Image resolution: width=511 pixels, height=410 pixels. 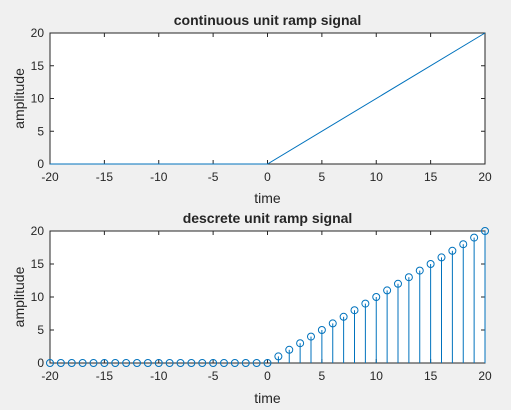 I want to click on plot-title: continuous unit ramp signal, so click(x=267, y=20).